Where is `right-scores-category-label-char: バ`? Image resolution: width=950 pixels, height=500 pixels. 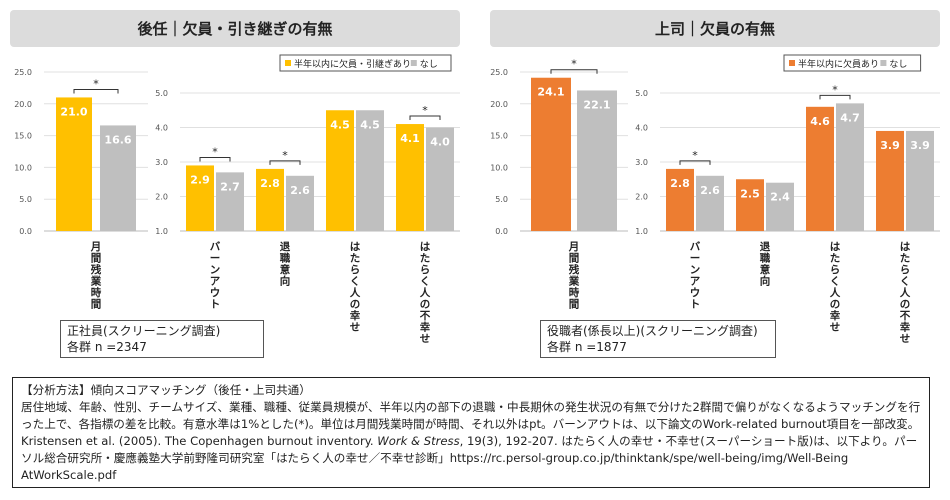
right-scores-category-label-char: バ is located at coordinates (695, 247).